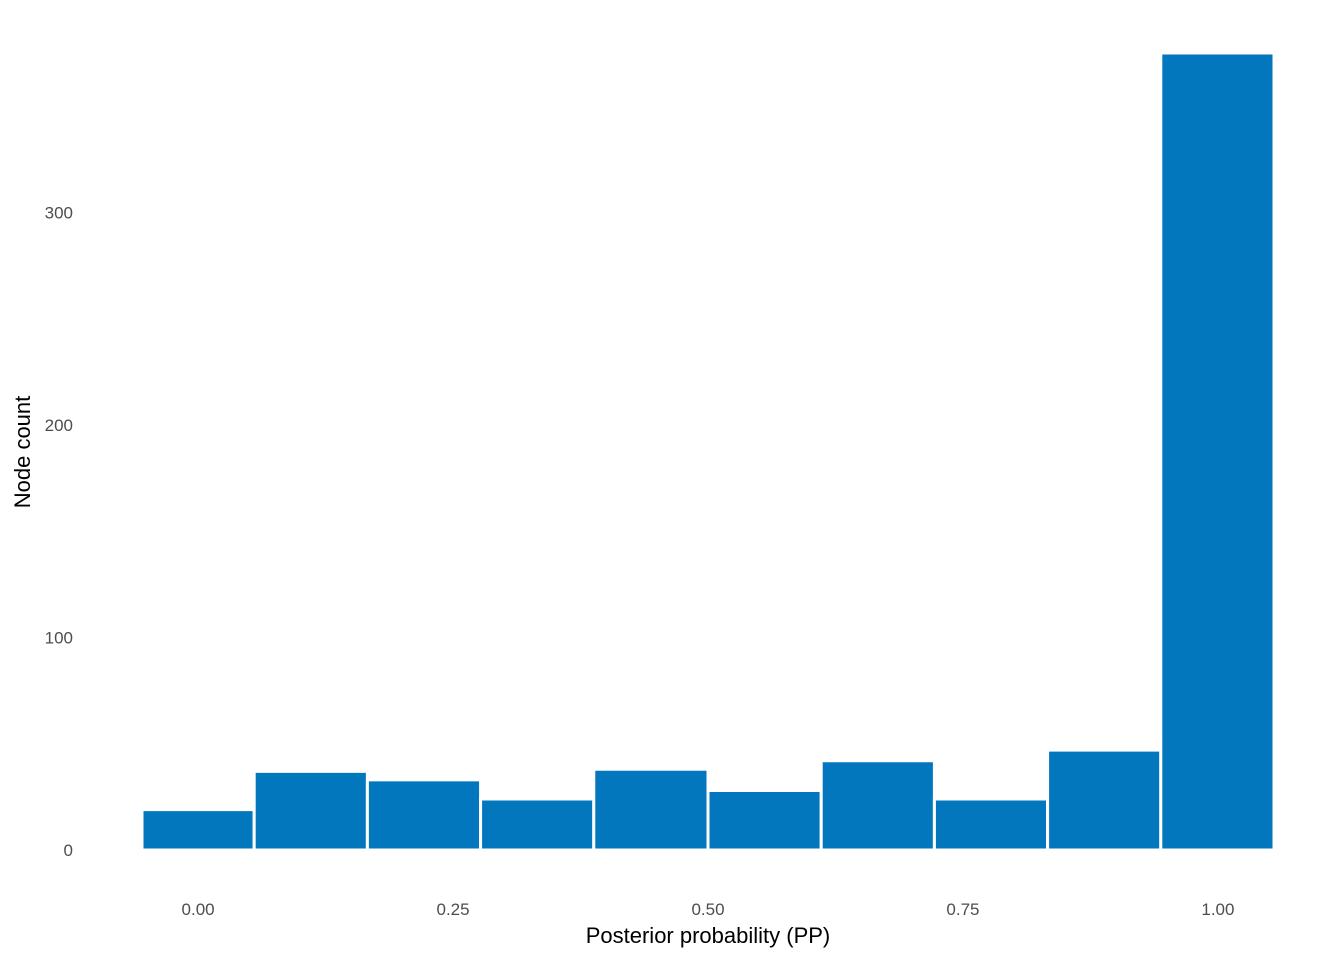 Image resolution: width=1344 pixels, height=960 pixels. I want to click on x-axis-ticks: 0.00 0.25 0.50 0.75 1.00, so click(708, 909).